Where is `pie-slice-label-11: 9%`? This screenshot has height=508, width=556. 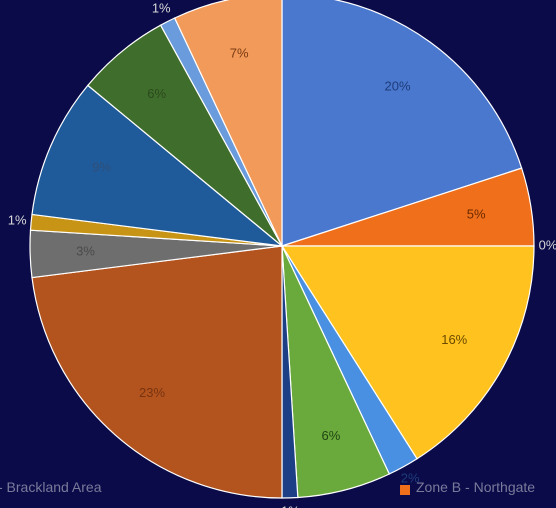 pie-slice-label-11: 9% is located at coordinates (101, 166).